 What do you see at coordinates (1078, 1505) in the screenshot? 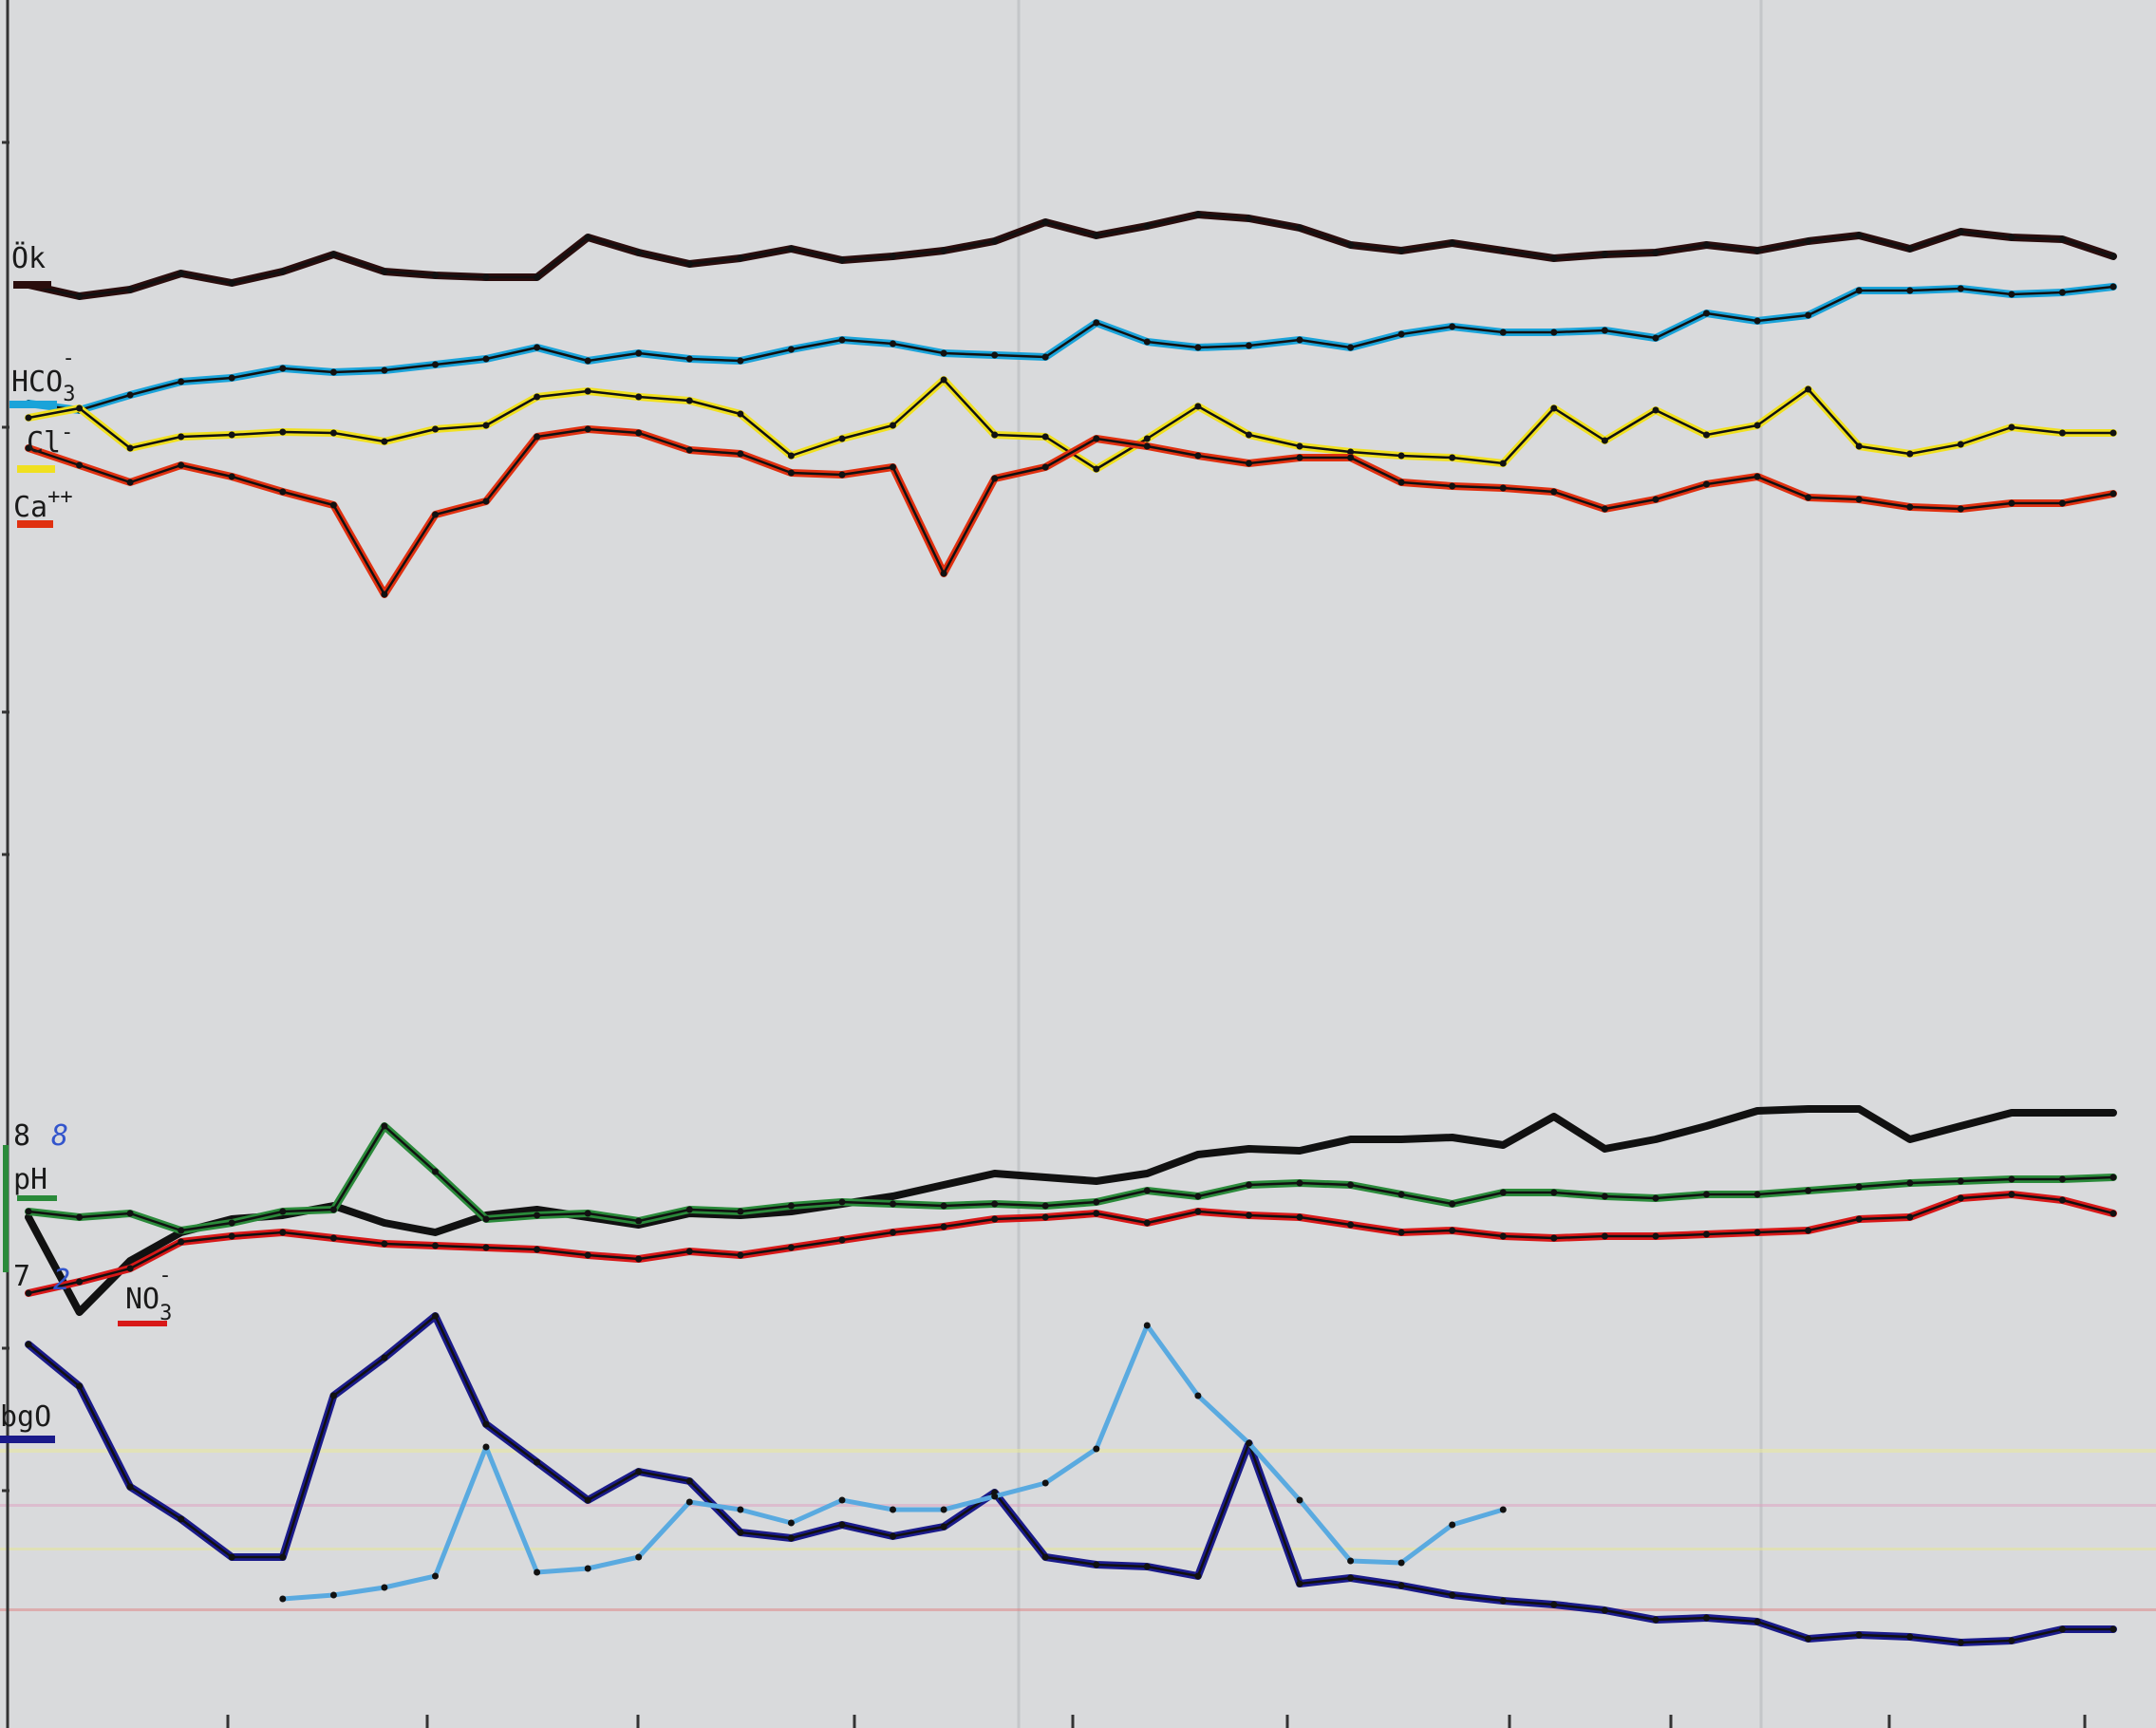
I see `paper-stripe` at bounding box center [1078, 1505].